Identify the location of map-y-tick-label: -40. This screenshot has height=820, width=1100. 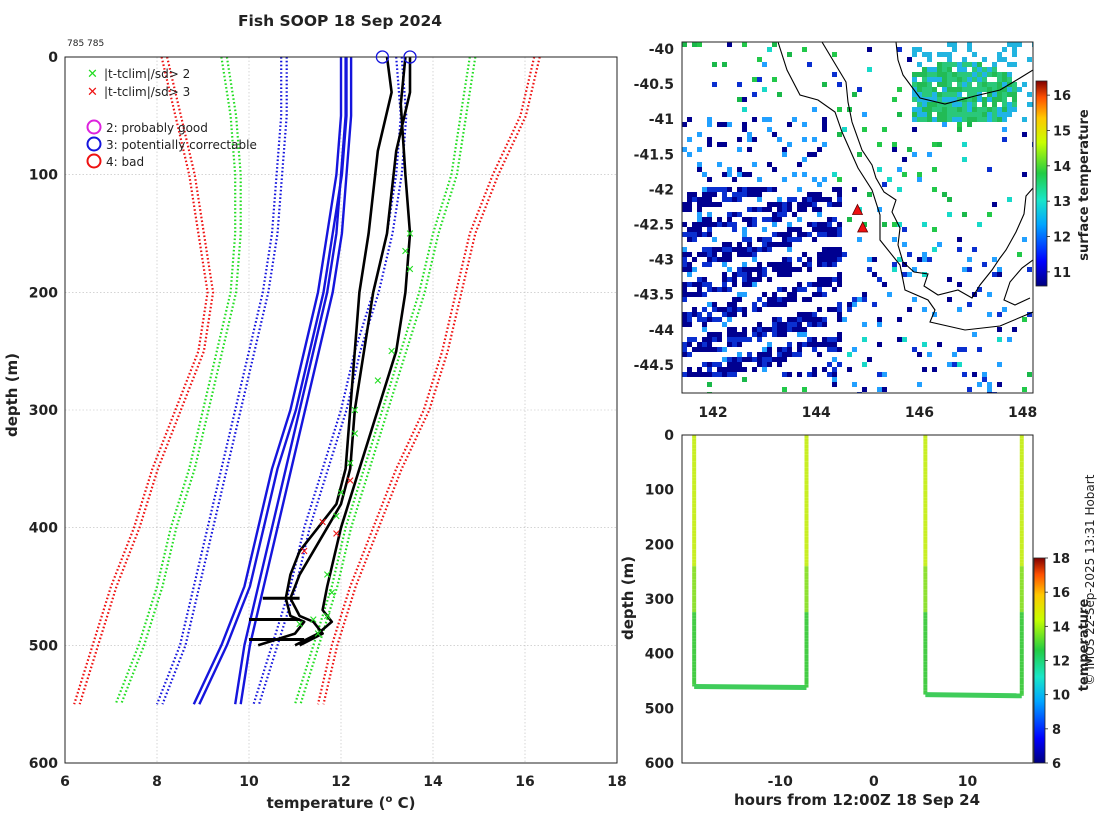
(662, 50).